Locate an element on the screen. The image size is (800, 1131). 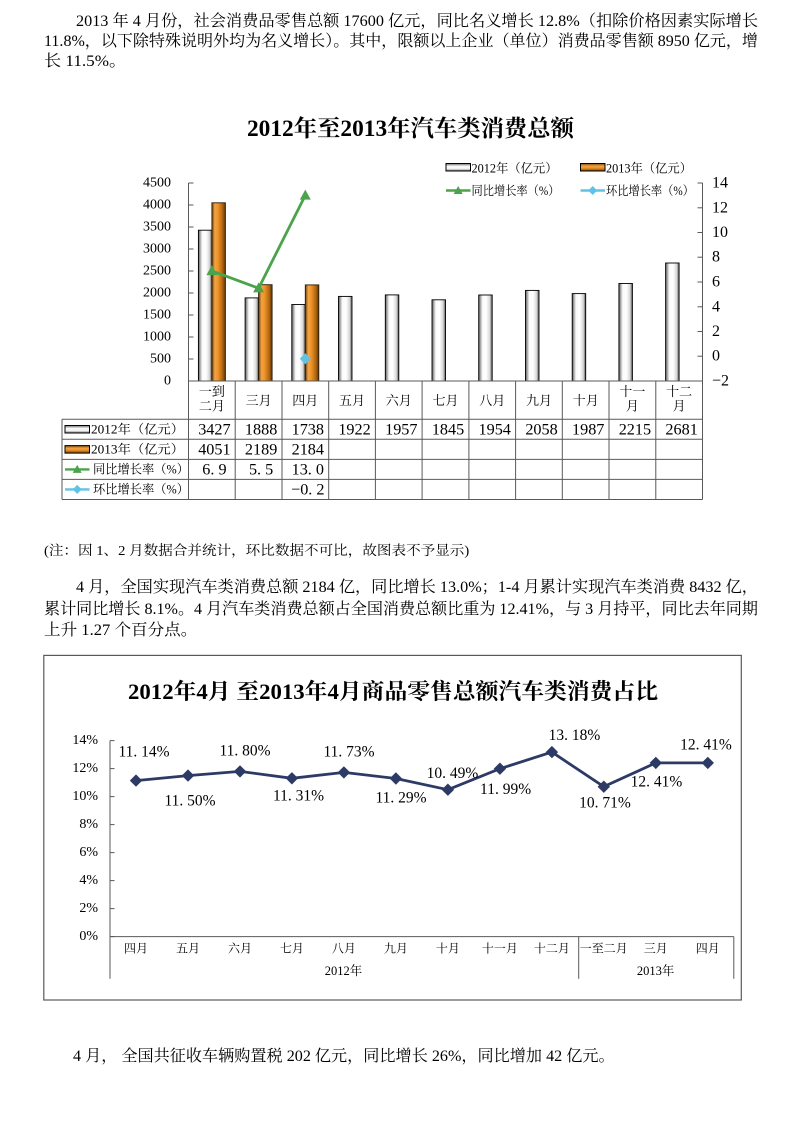
svg-text: 10% is located at coordinates (85, 796).